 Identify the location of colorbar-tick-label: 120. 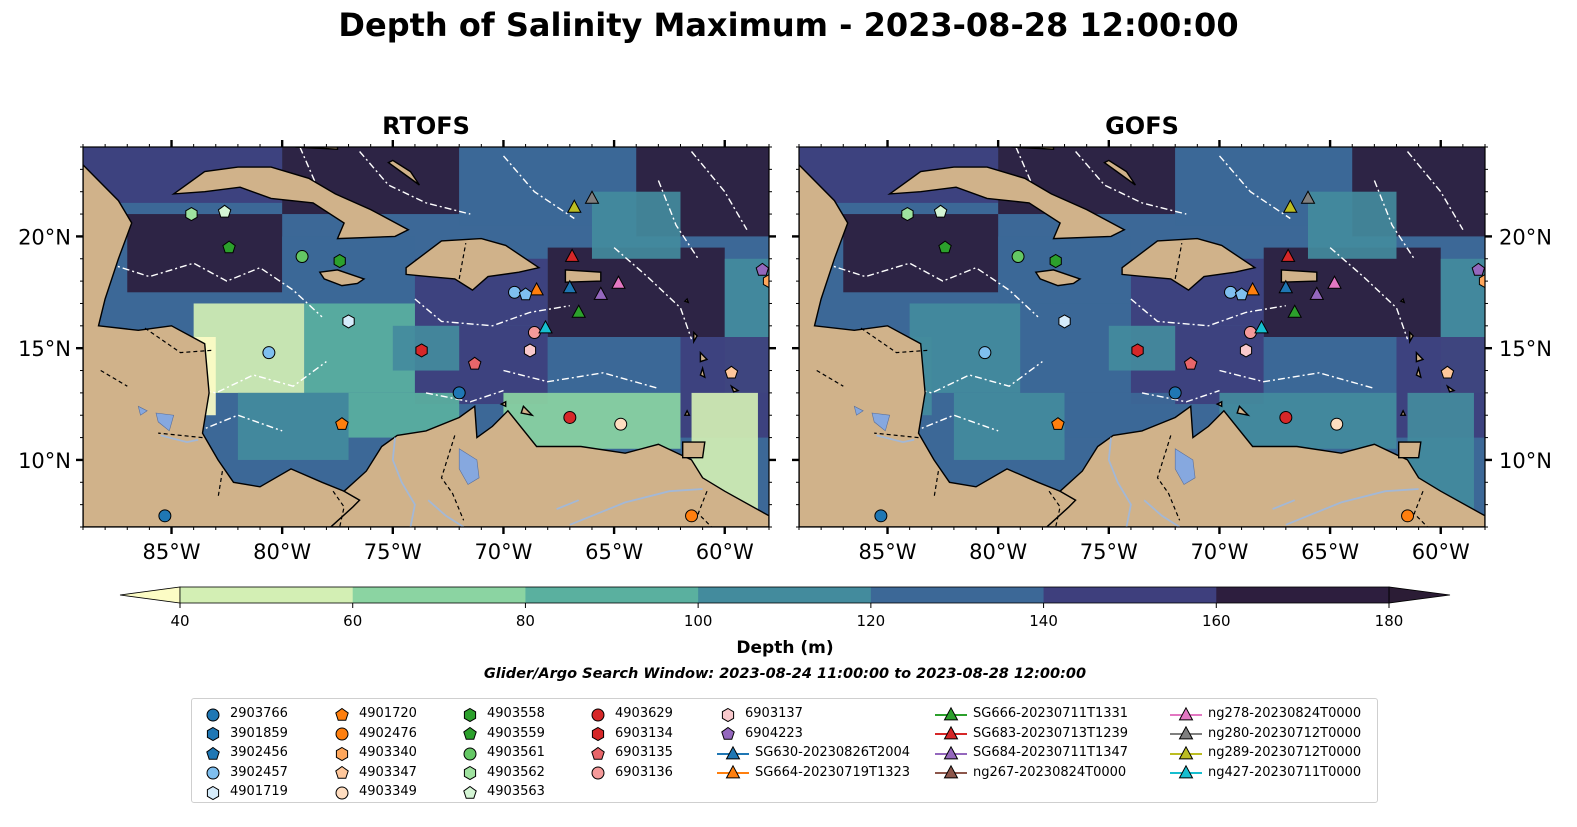
(871, 621).